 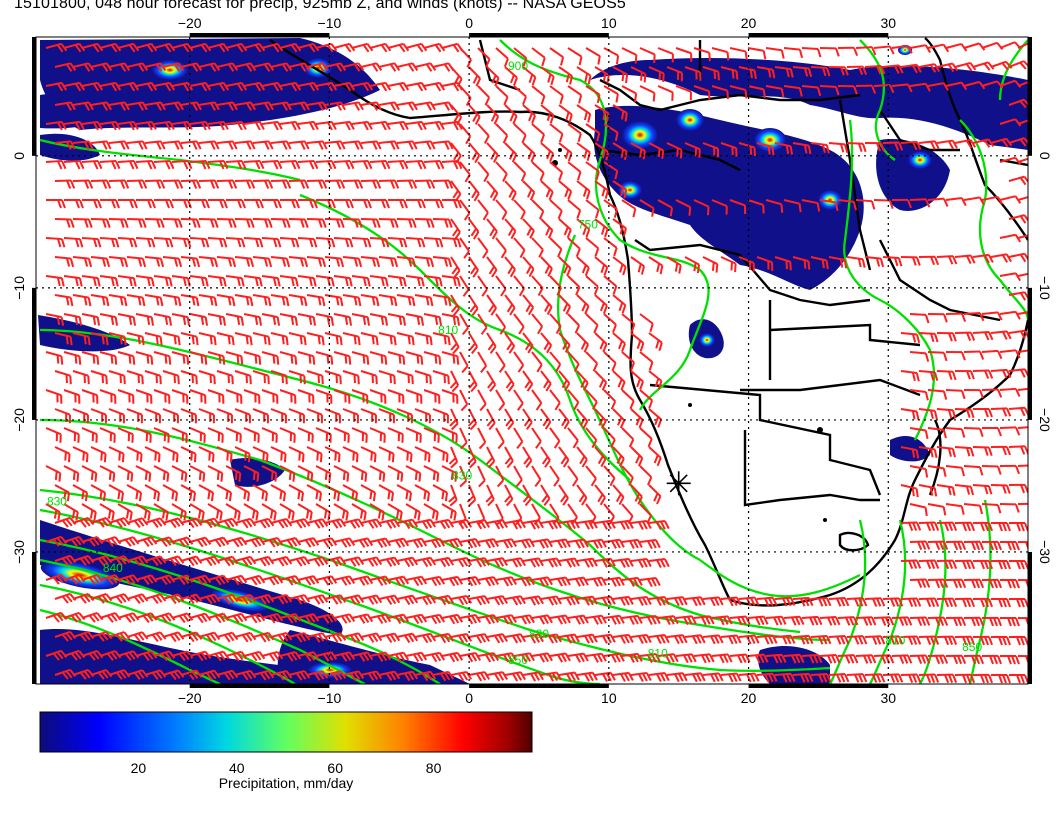 What do you see at coordinates (588, 224) in the screenshot?
I see `contour-label: 750` at bounding box center [588, 224].